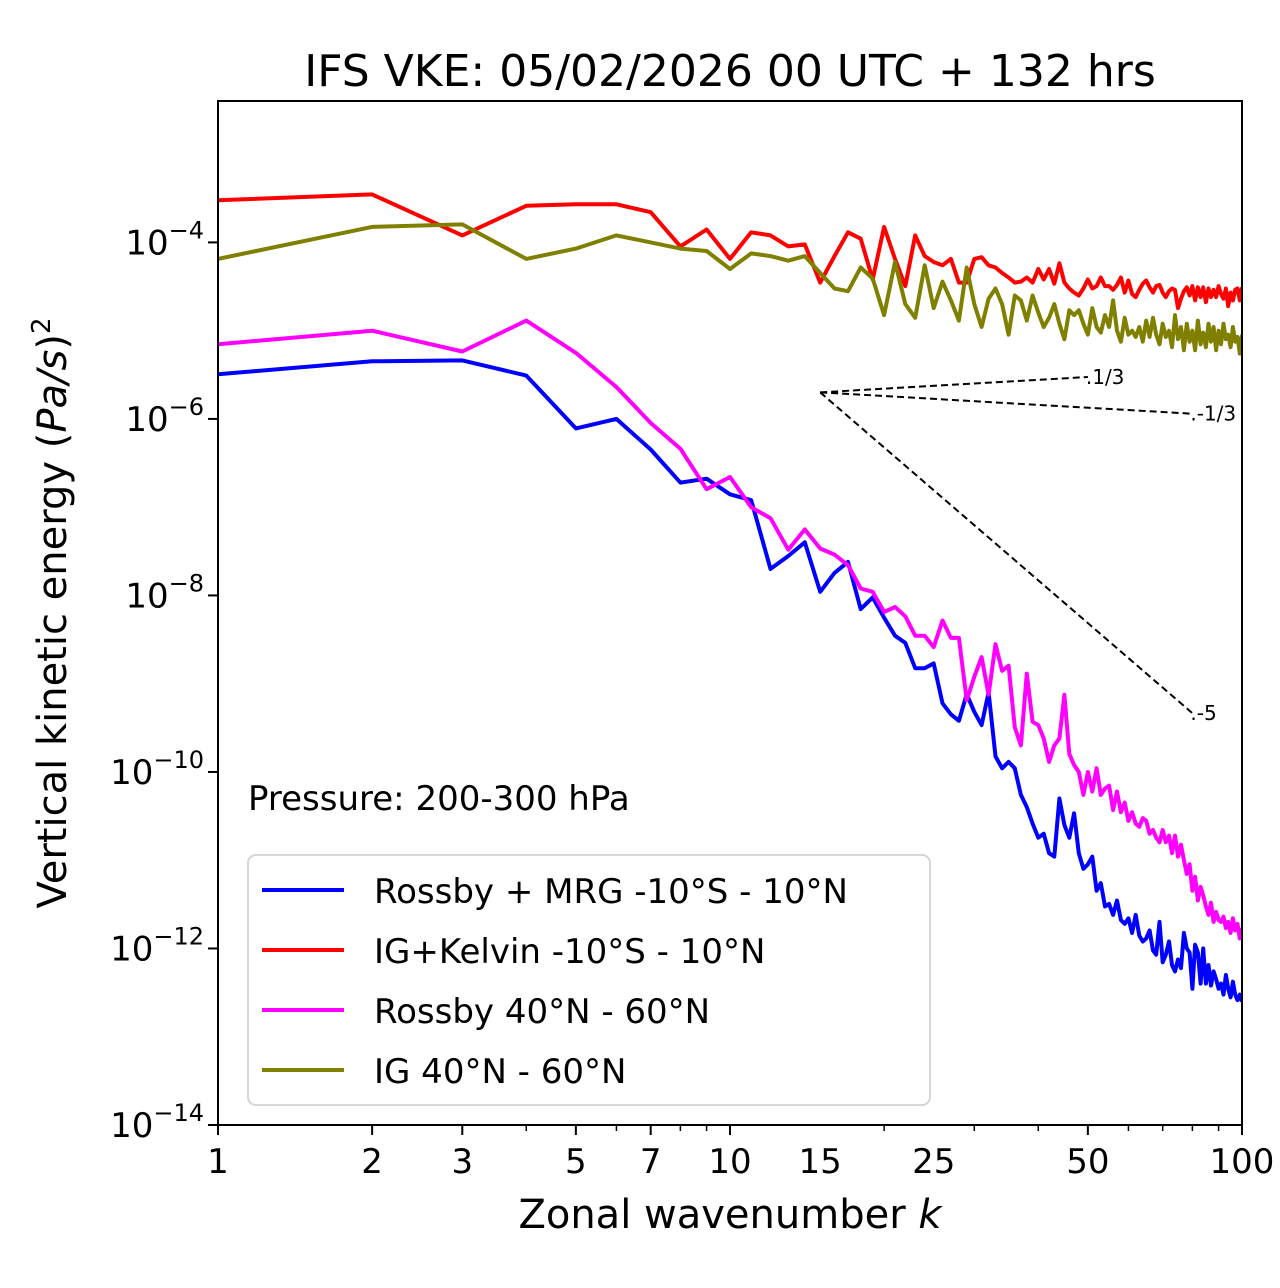 The height and width of the screenshot is (1288, 1280). I want to click on y-axis-label: Vertical kinetic energy (Pa/s)2, so click(51, 613).